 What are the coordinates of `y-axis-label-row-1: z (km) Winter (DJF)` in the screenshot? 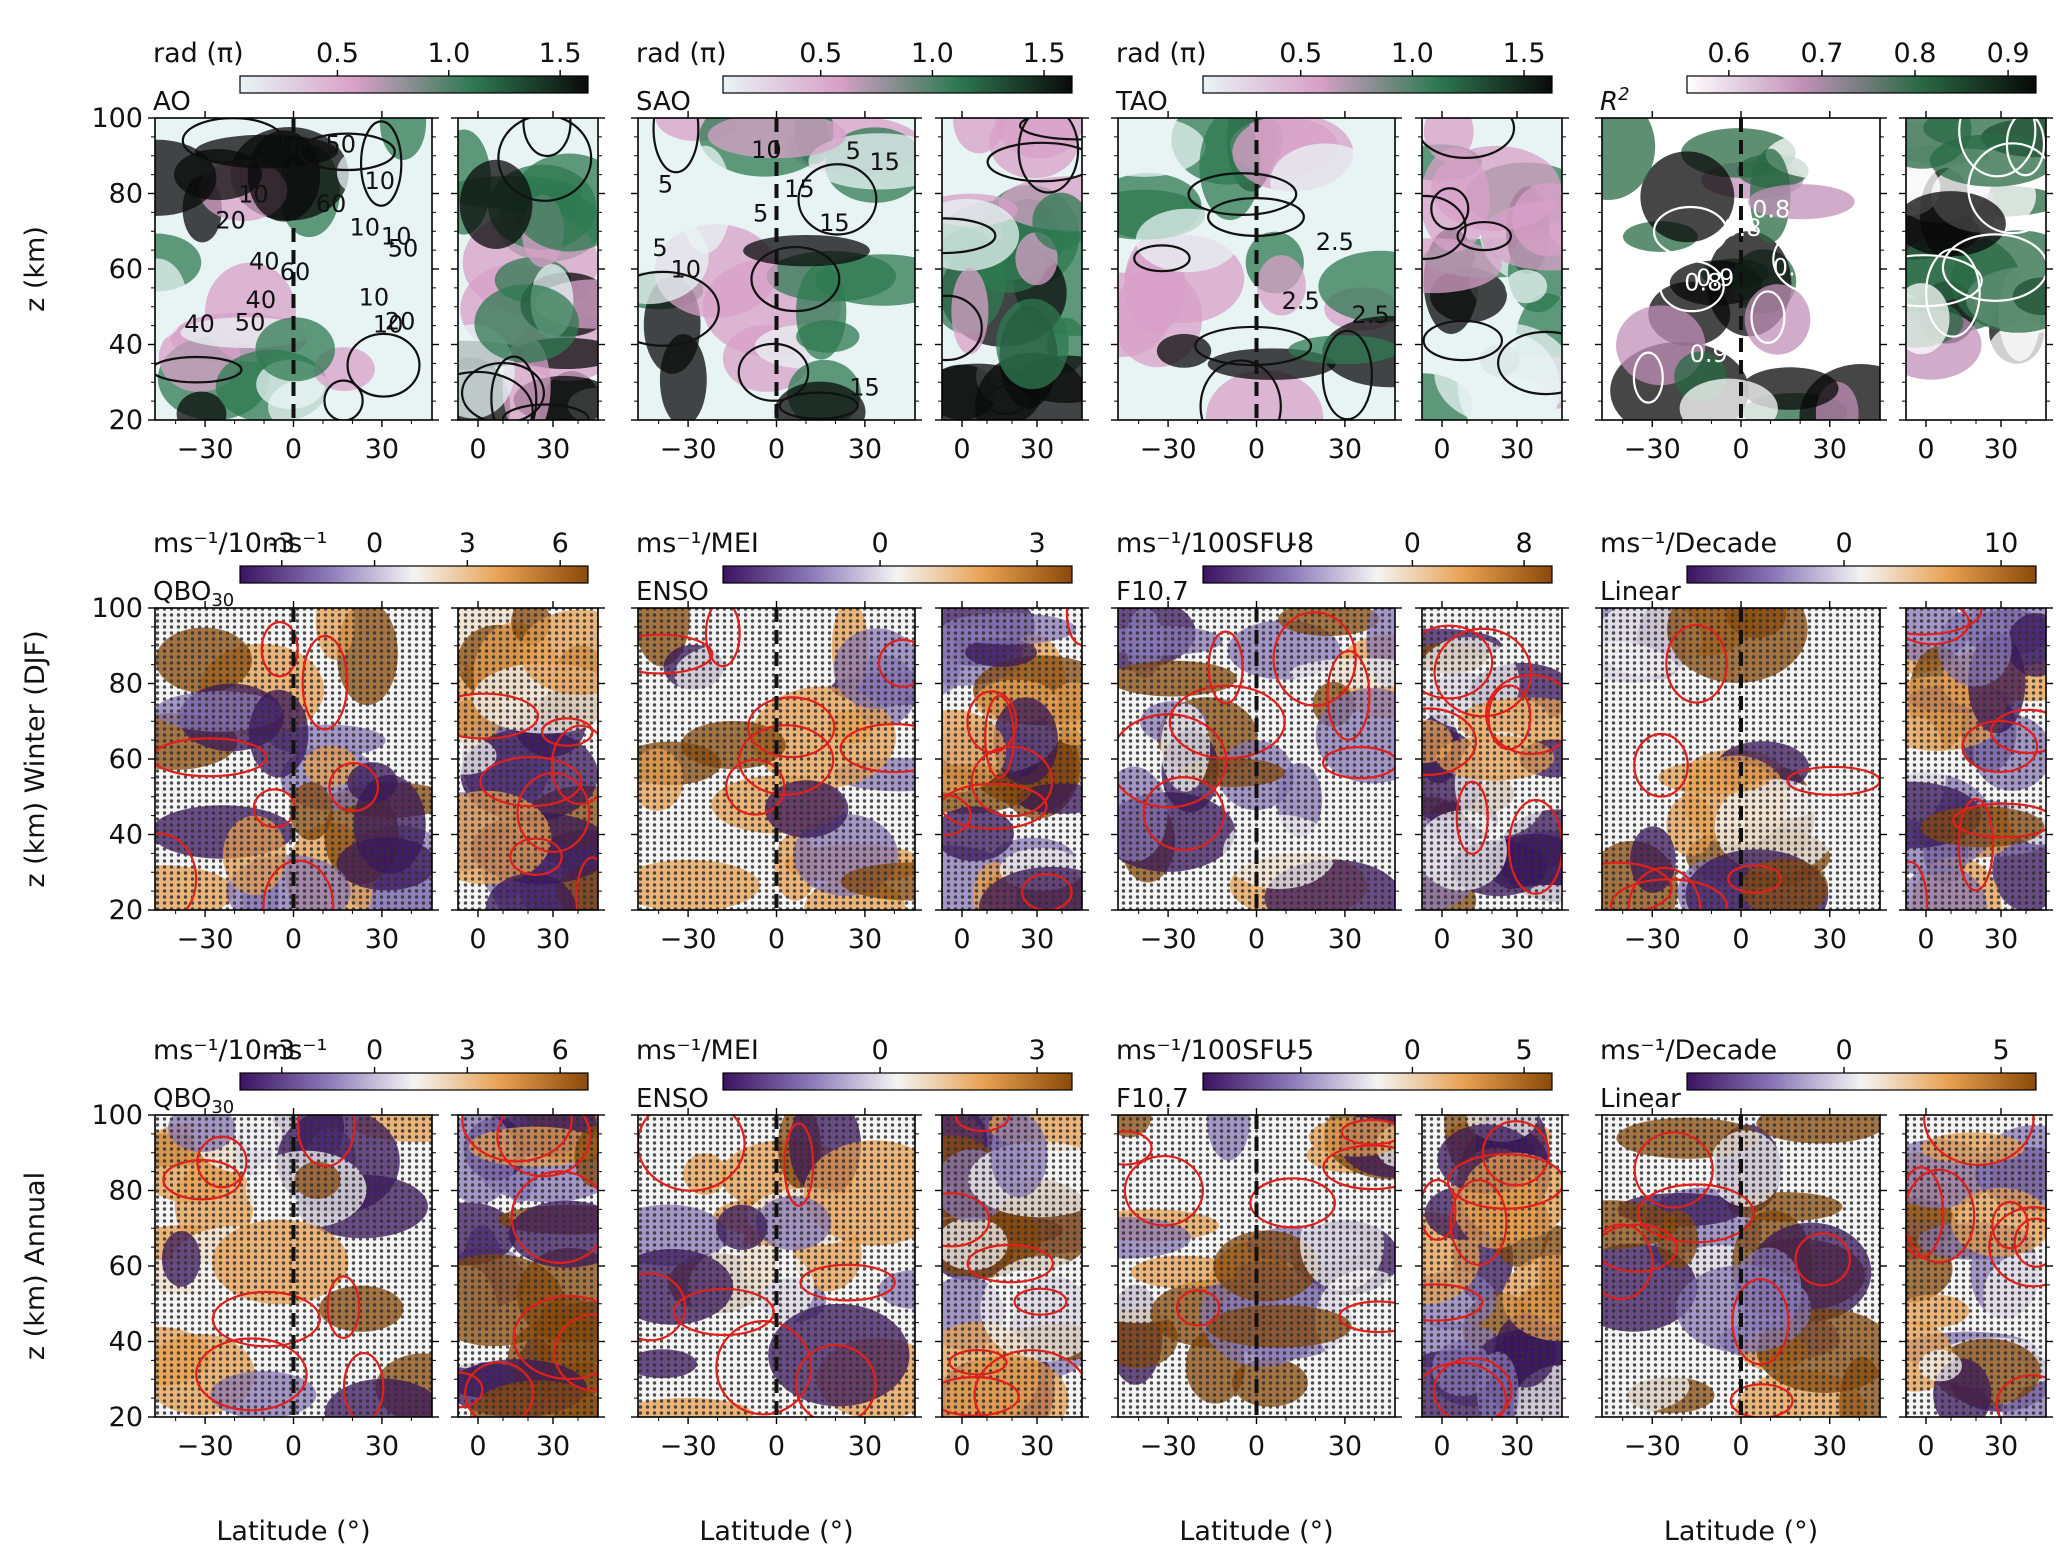 It's located at (35, 758).